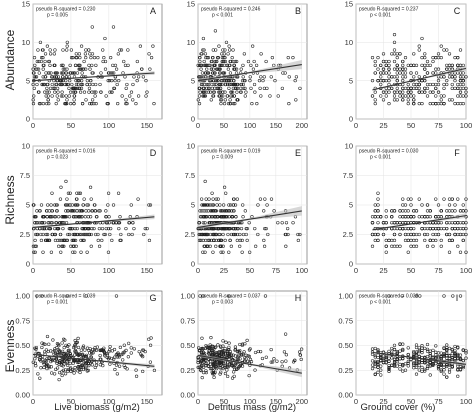  What do you see at coordinates (345, 345) in the screenshot?
I see `y-tick-label: 0.50` at bounding box center [345, 345].